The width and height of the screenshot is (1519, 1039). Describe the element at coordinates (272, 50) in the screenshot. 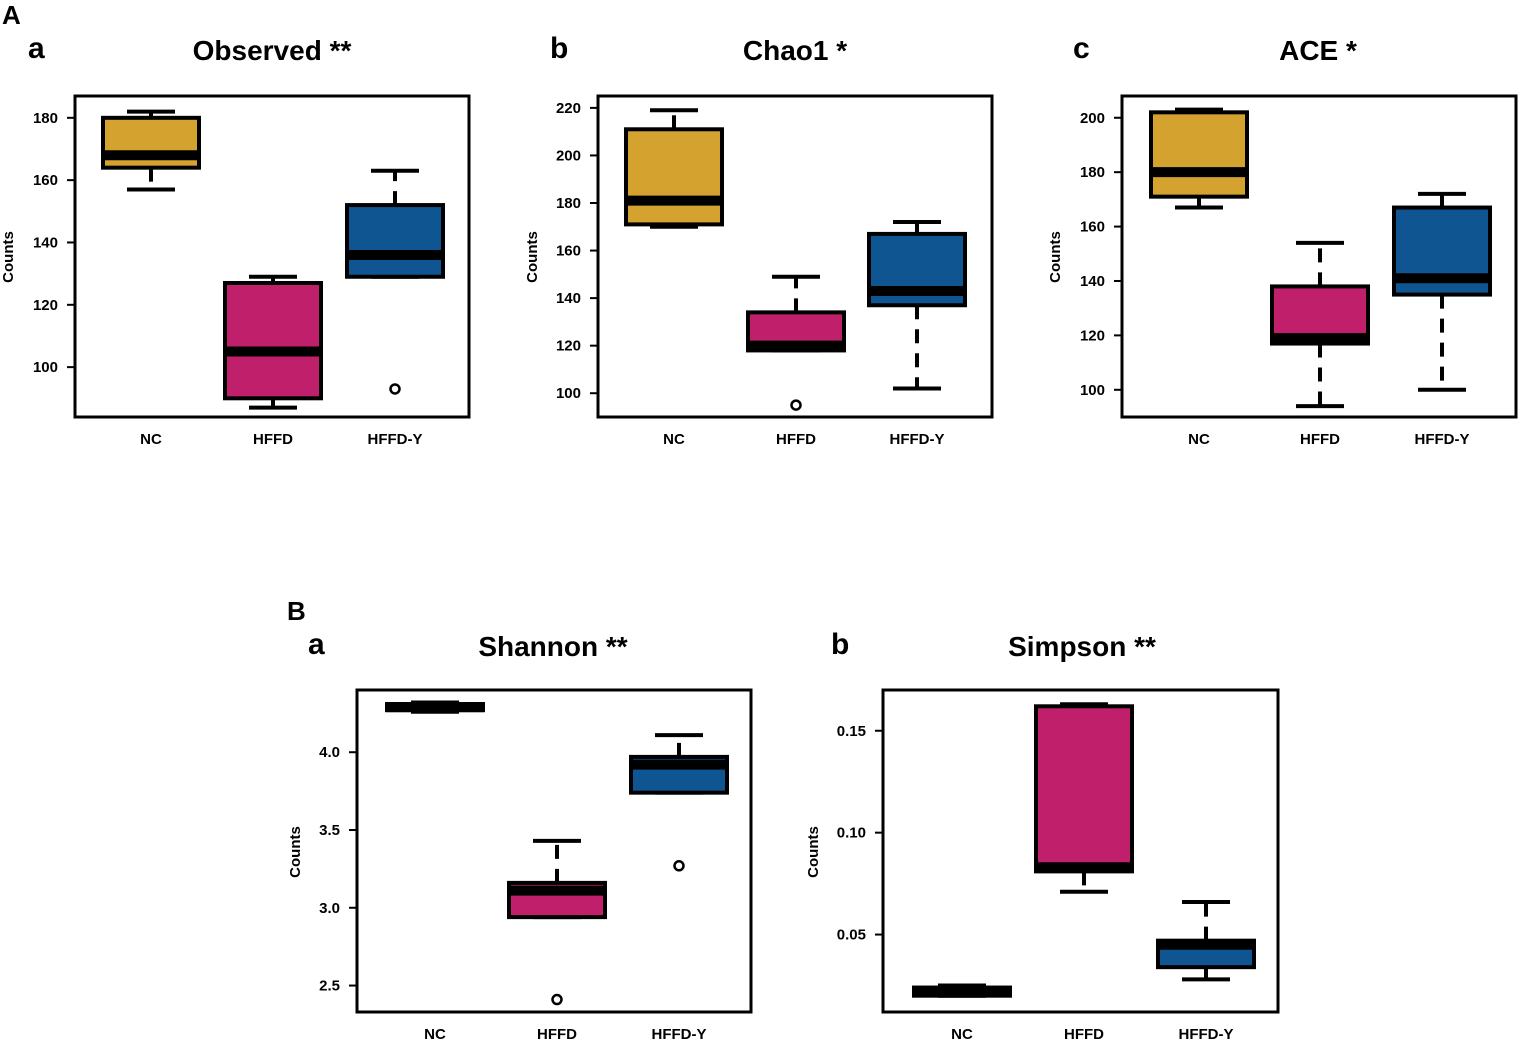

I see `chart-title: Observed **` at that location.